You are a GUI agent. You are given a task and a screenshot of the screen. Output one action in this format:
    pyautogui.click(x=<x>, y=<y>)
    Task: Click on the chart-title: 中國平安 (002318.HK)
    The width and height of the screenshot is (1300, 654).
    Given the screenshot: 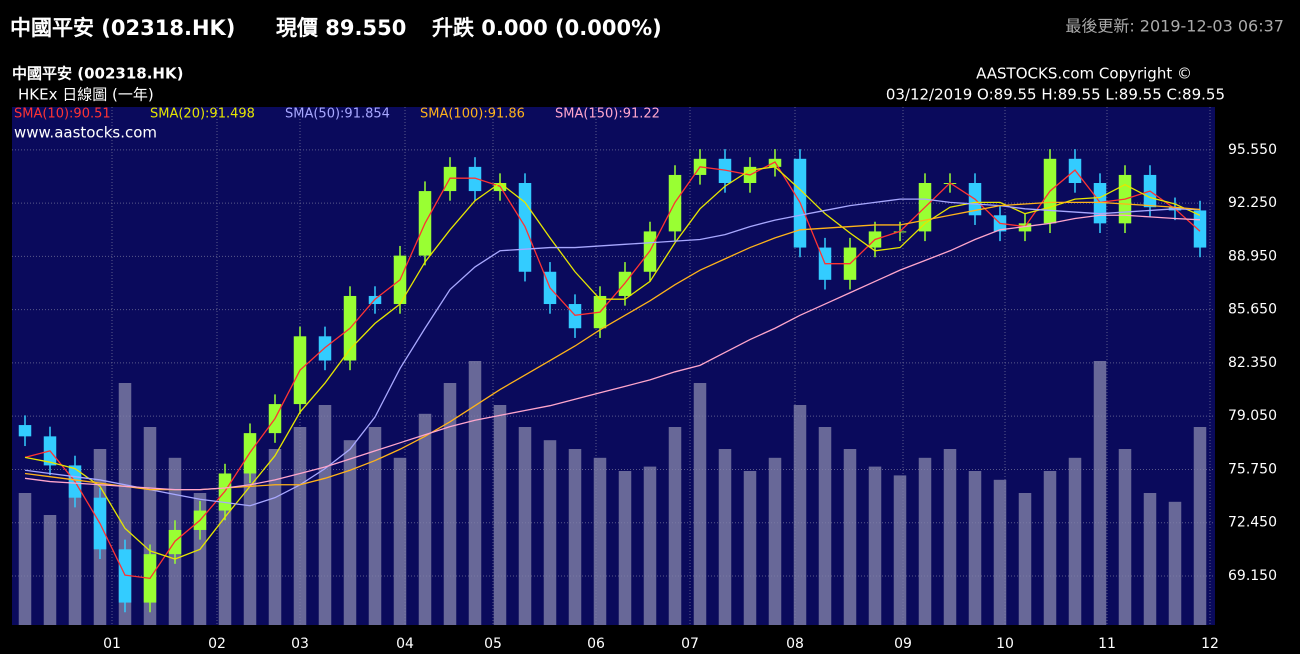 What is the action you would take?
    pyautogui.click(x=97, y=74)
    